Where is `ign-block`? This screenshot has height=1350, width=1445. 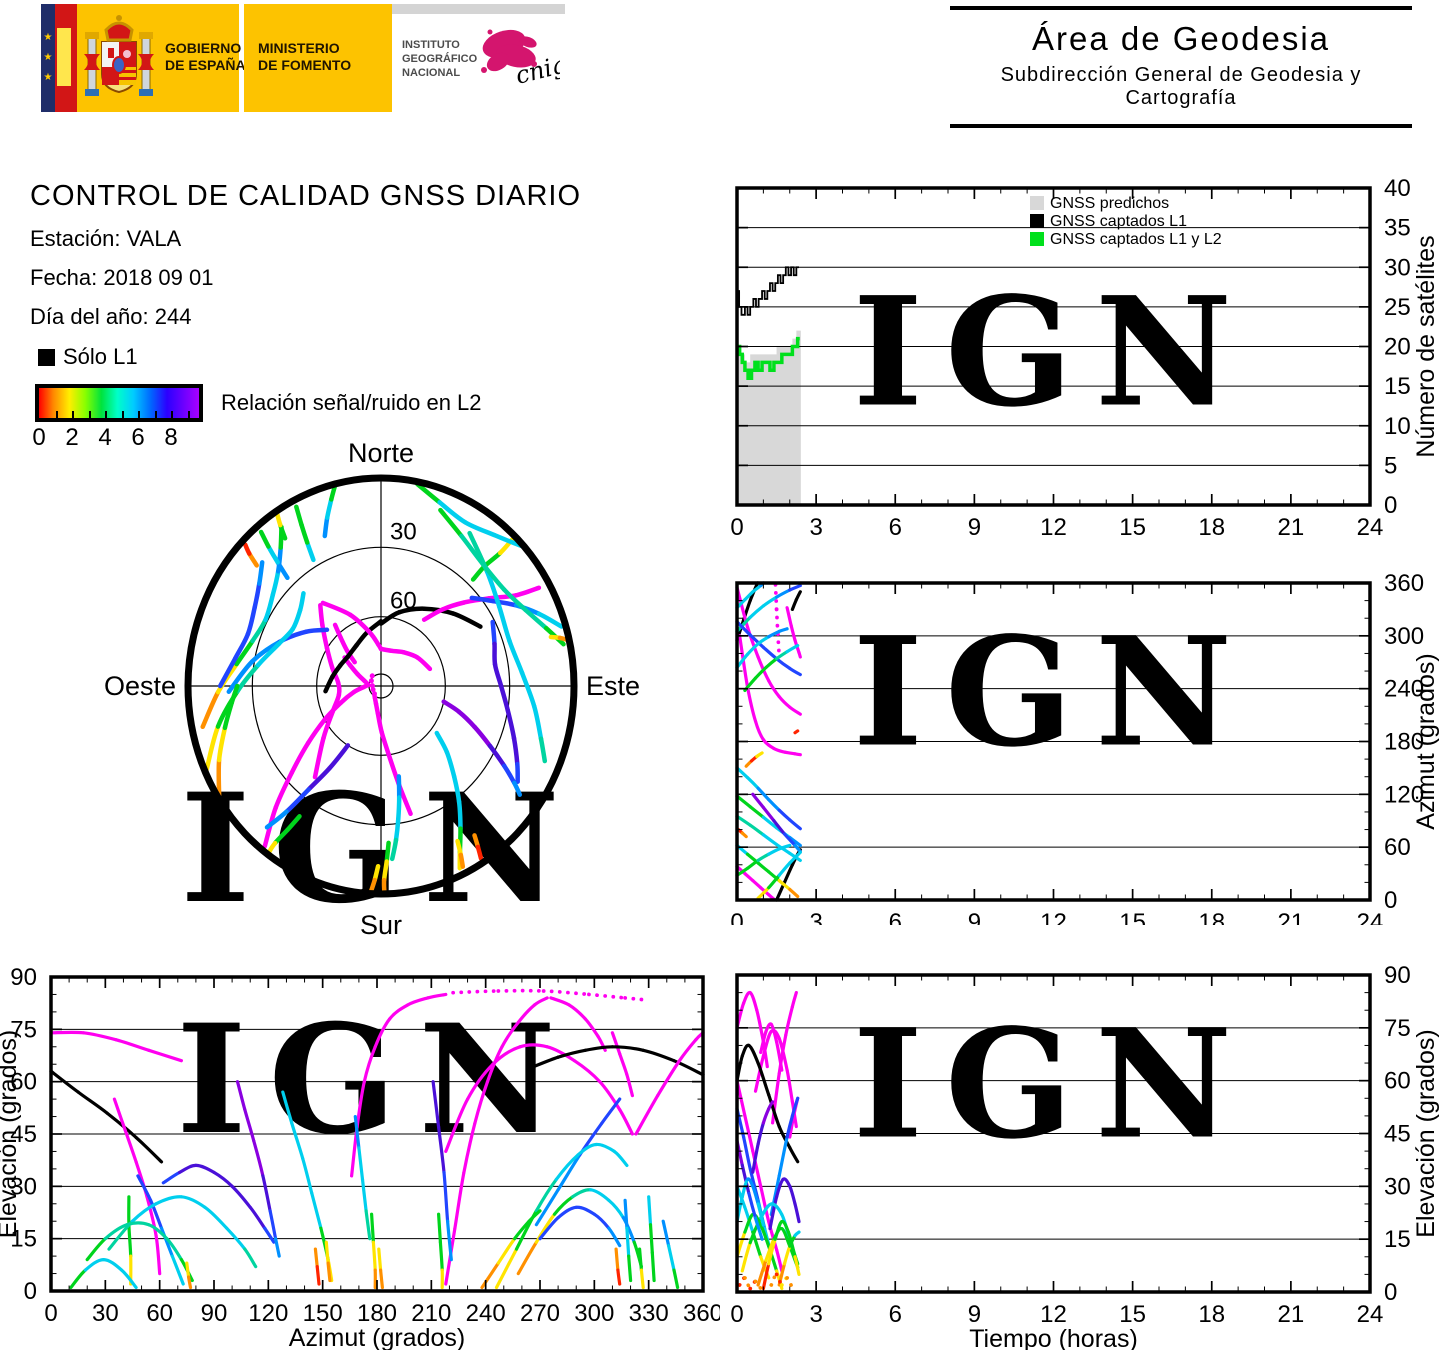 ign-block is located at coordinates (478, 58).